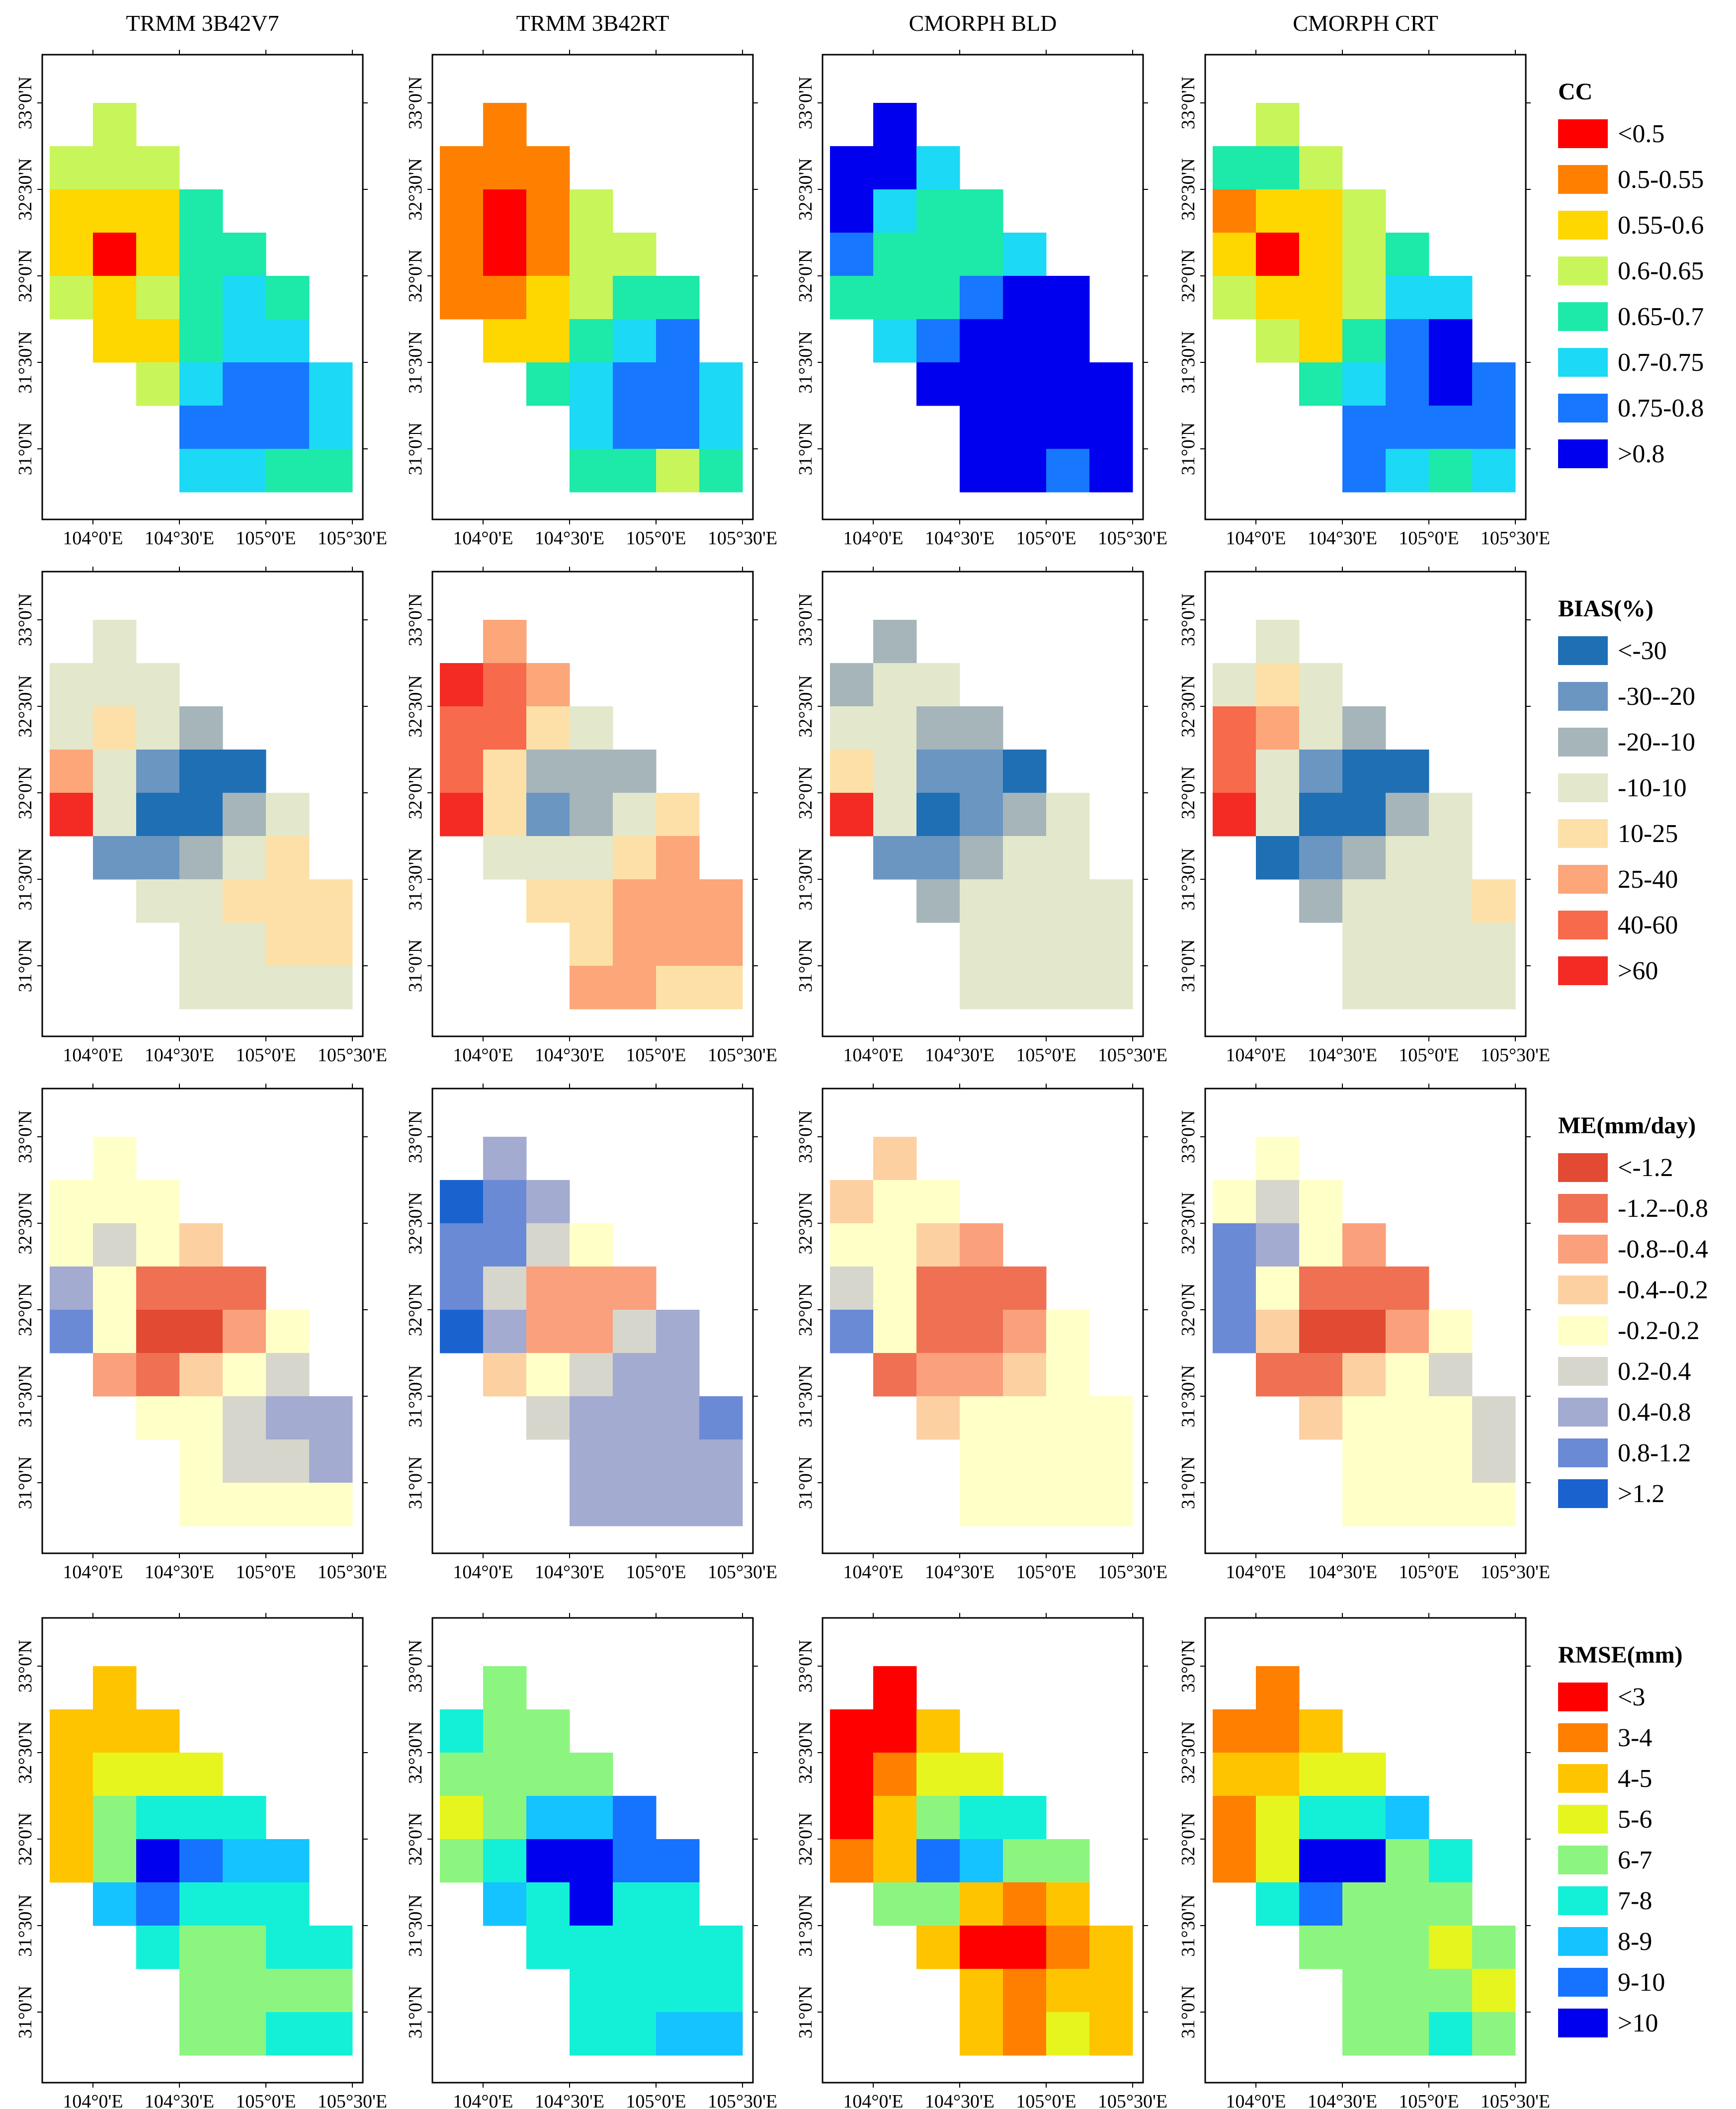 The image size is (1736, 2109). Describe the element at coordinates (1575, 92) in the screenshot. I see `legend-title: CC` at that location.